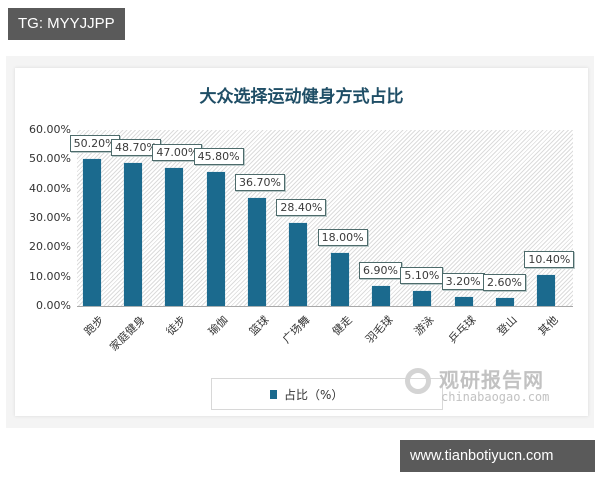 The image size is (600, 480). I want to click on watermark-en: chinabaogao.com, so click(495, 397).